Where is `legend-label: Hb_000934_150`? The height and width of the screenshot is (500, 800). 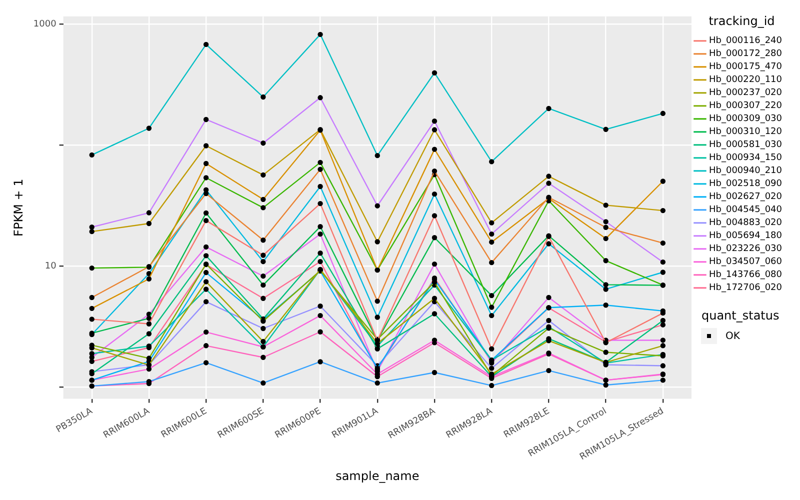 legend-label: Hb_000934_150 is located at coordinates (745, 158).